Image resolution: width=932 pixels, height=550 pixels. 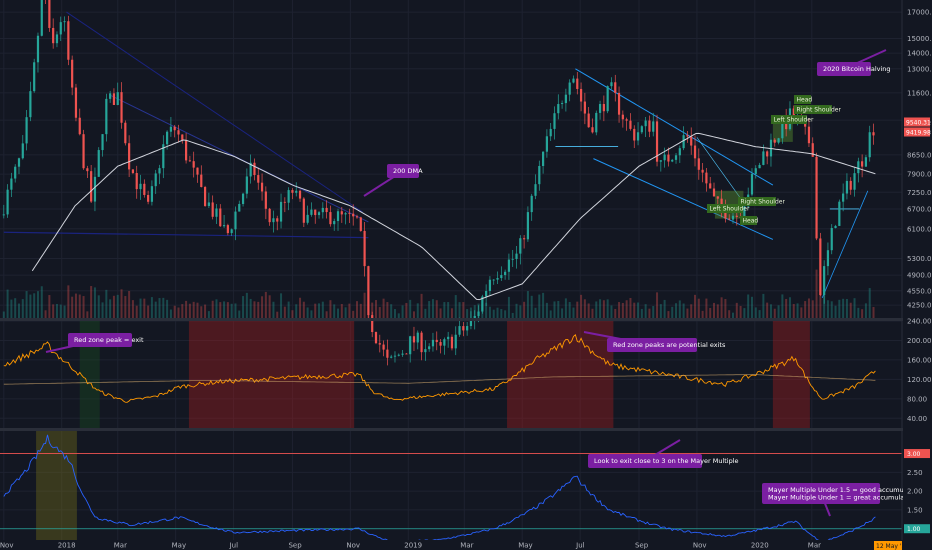 What do you see at coordinates (888, 545) in the screenshot?
I see `current-date-tag-box` at bounding box center [888, 545].